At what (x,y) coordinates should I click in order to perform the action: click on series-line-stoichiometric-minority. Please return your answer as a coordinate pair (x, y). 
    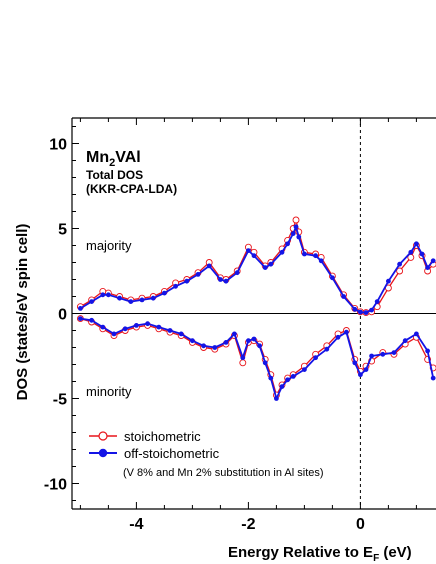
    Looking at the image, I should click on (257, 356).